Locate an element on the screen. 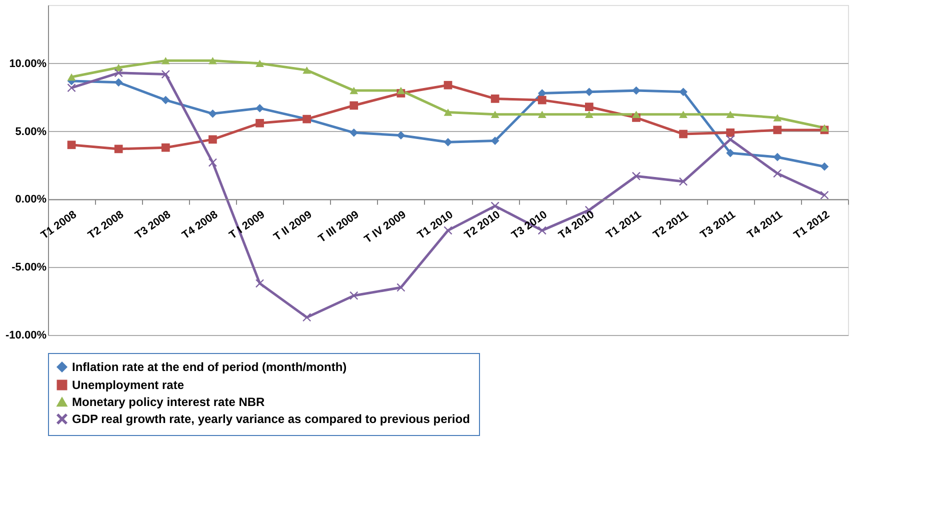  y-tick-label: -10.00% is located at coordinates (26, 336).